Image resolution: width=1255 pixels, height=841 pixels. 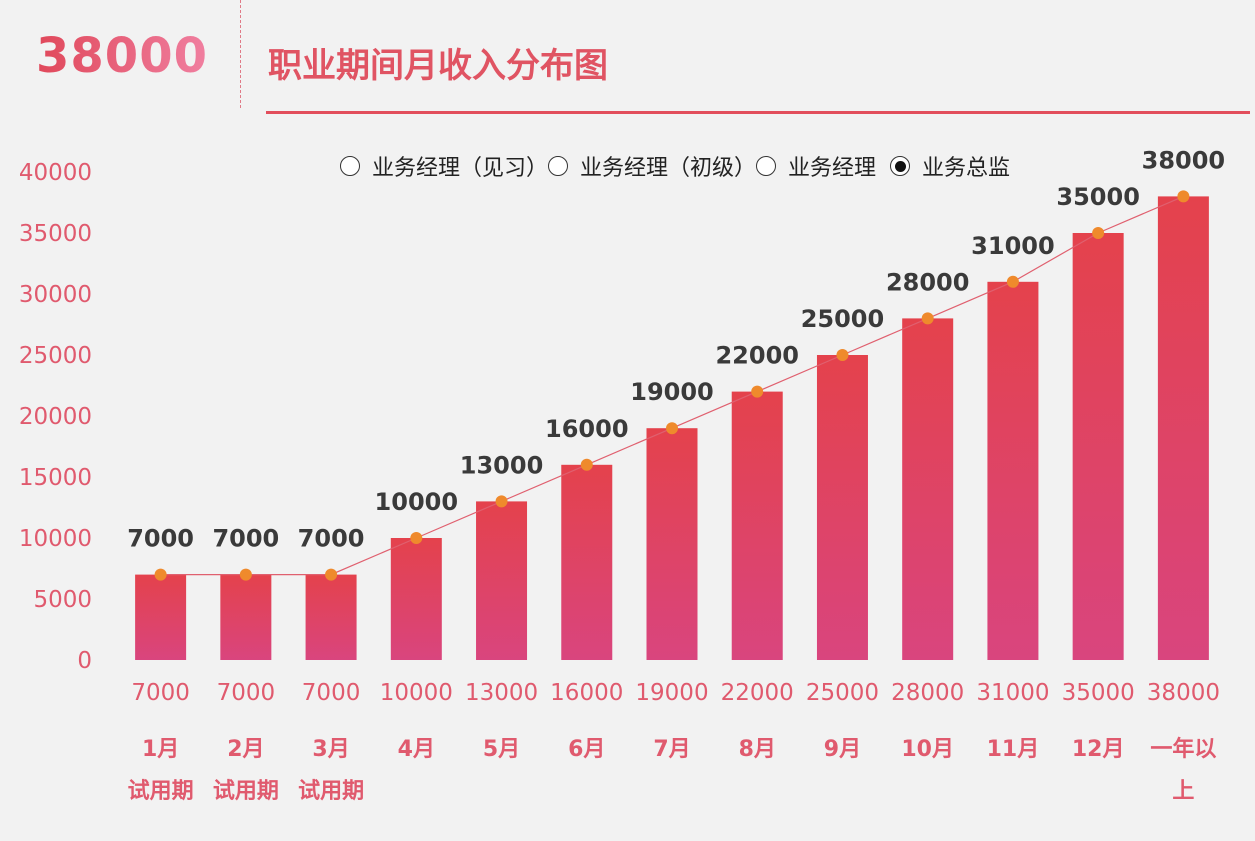 I want to click on header-divider, so click(x=240, y=54).